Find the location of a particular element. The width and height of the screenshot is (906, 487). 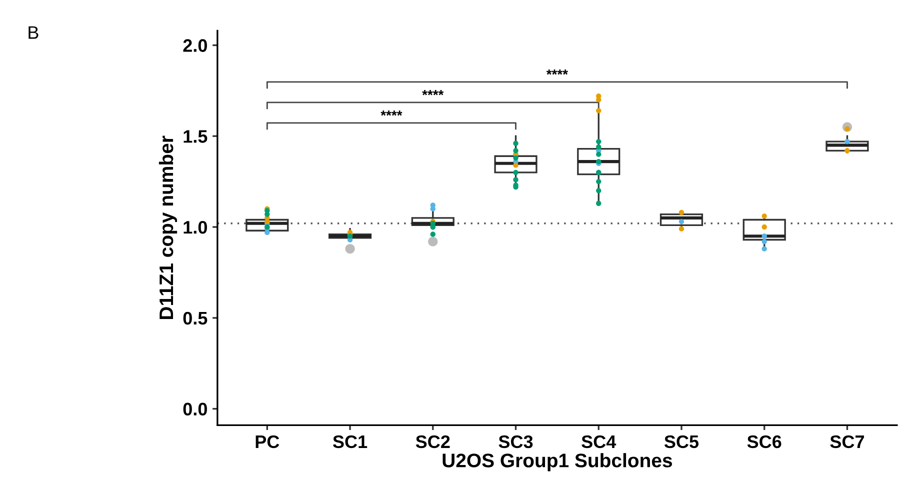

x-tick-label: SC7 is located at coordinates (847, 441).